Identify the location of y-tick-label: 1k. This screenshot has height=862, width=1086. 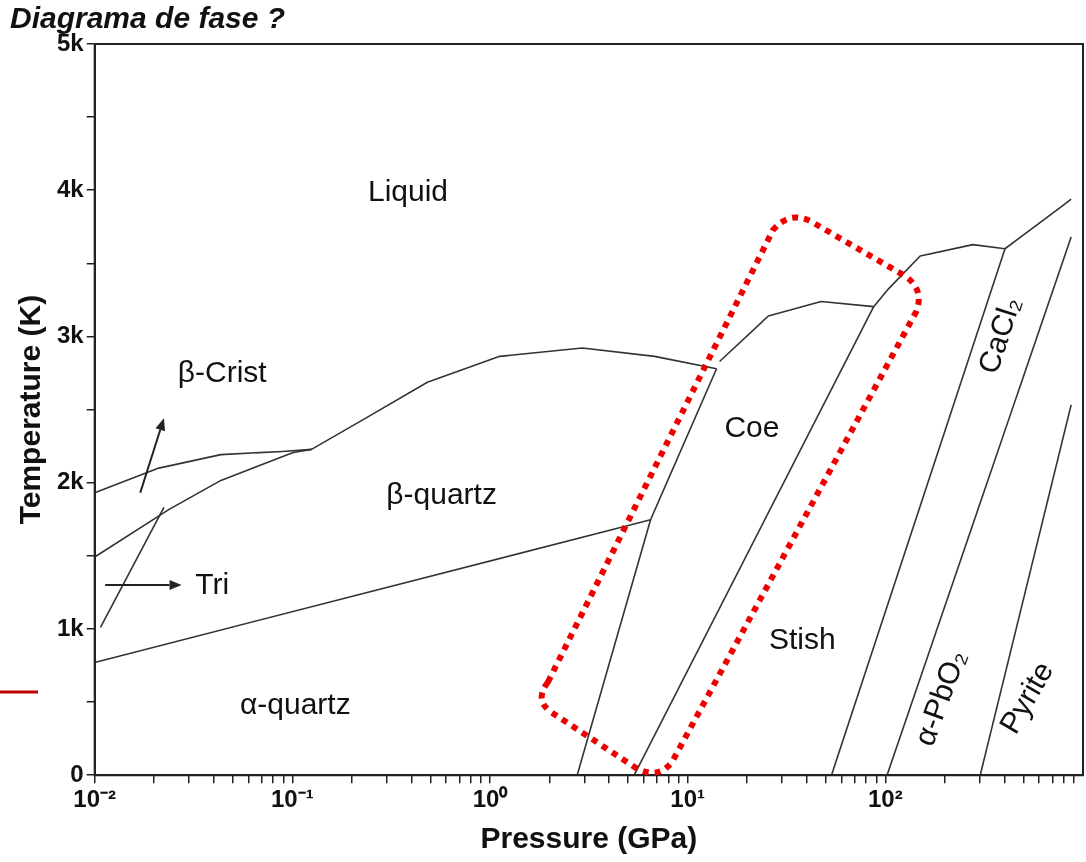
(70, 627).